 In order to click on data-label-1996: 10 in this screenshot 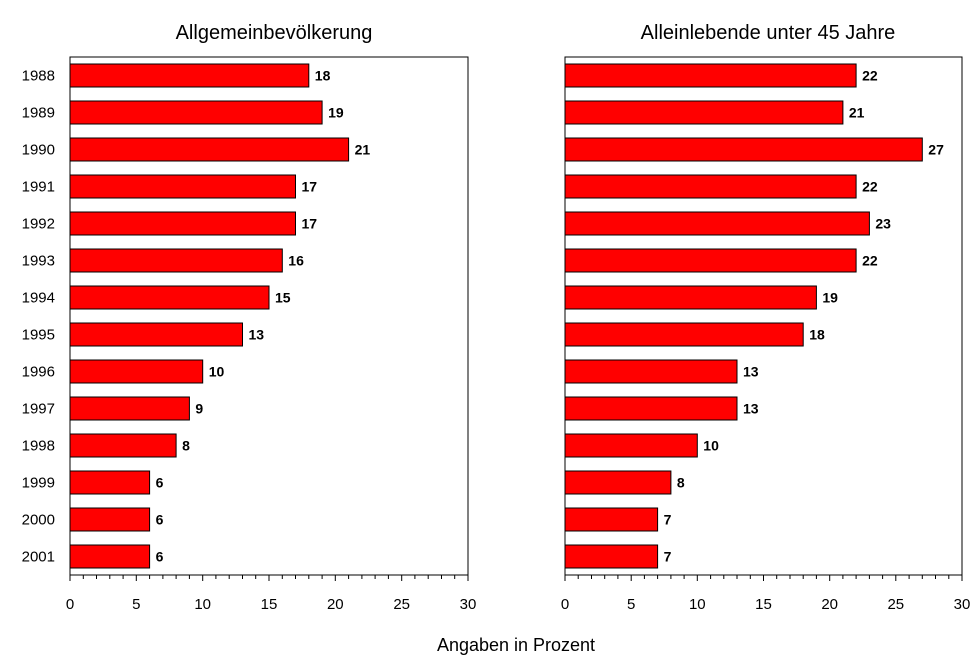, I will do `click(217, 372)`.